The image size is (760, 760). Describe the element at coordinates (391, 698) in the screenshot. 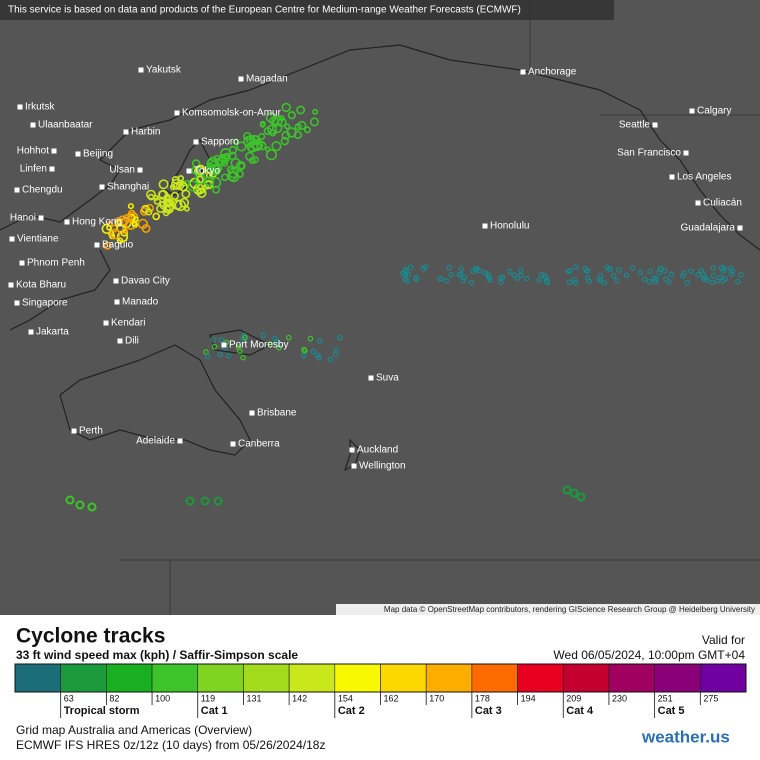

I see `scale-tick-label: 162` at that location.